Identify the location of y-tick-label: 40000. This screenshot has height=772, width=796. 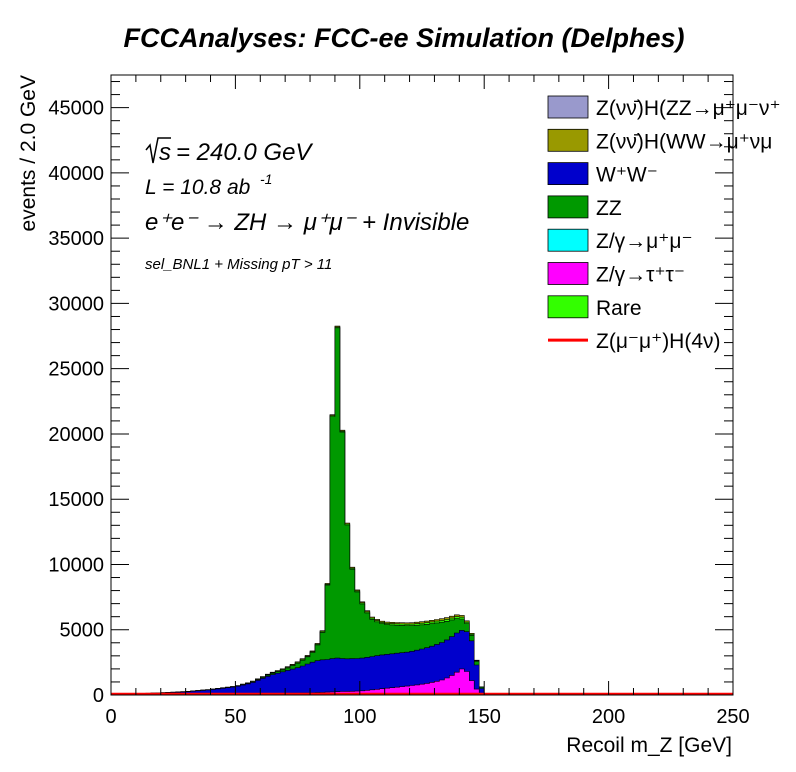
(76, 174).